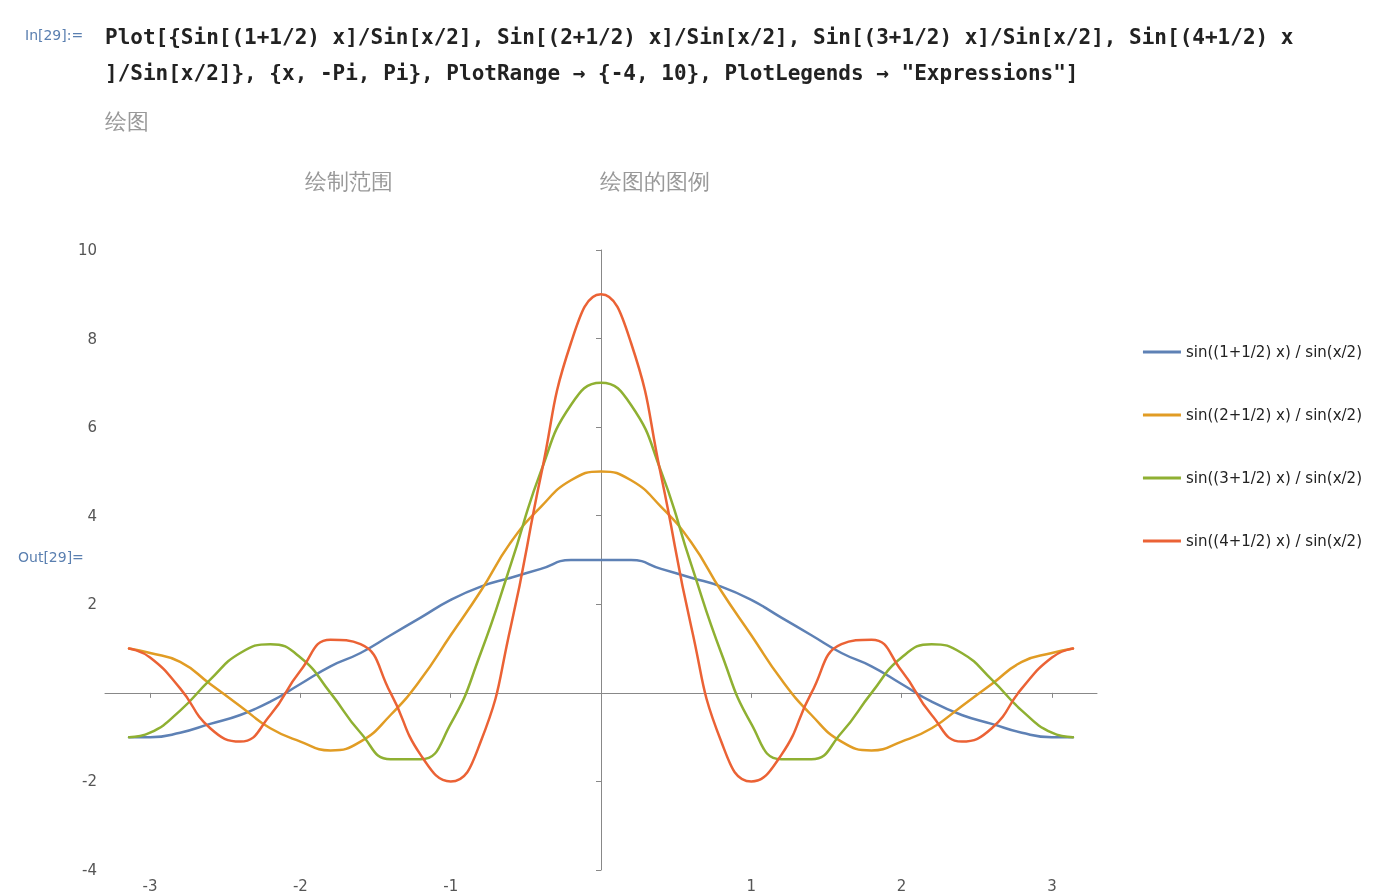 This screenshot has width=1387, height=893. Describe the element at coordinates (89, 870) in the screenshot. I see `y-tick-label: -4` at that location.